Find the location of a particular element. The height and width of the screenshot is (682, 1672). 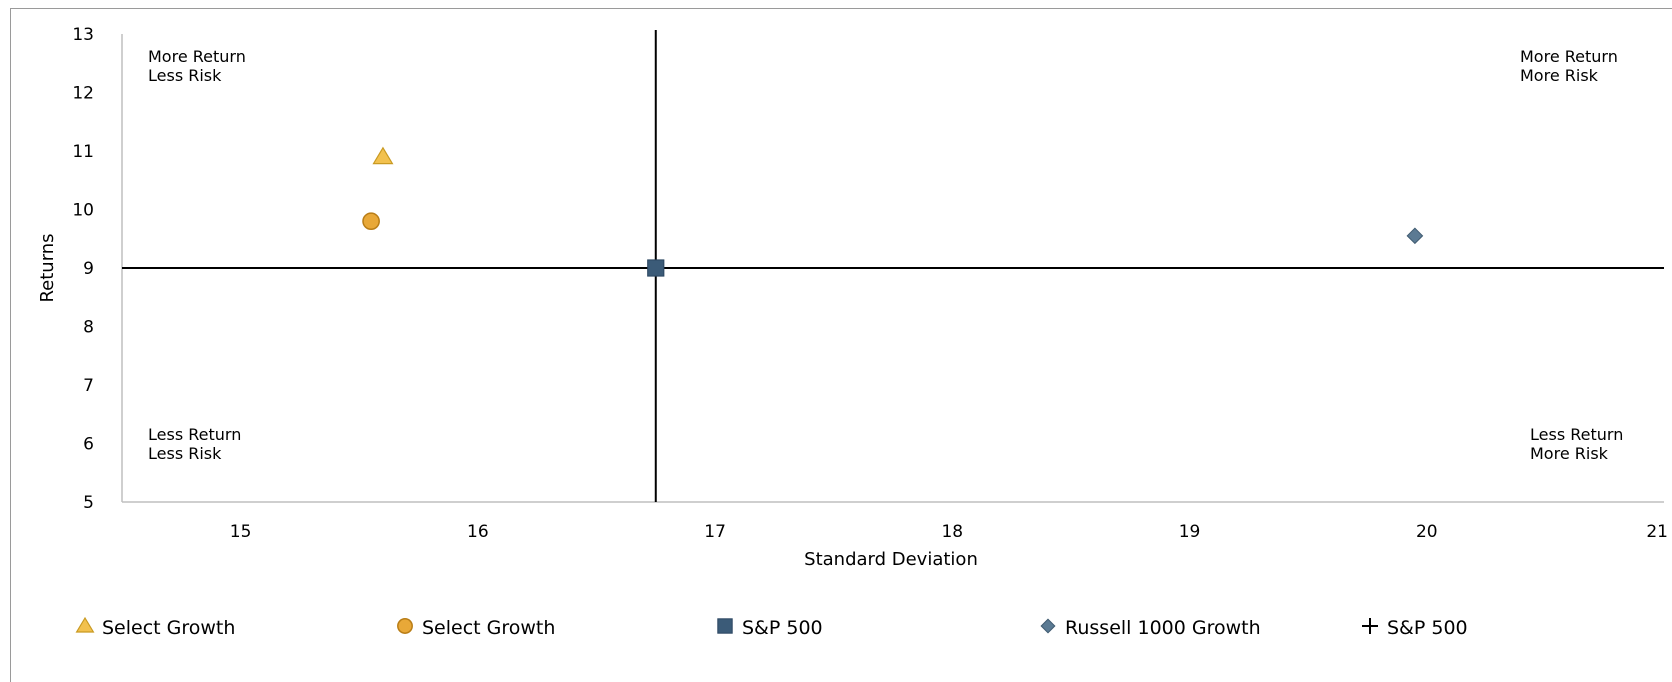

y-tick-label: 11 is located at coordinates (83, 152).